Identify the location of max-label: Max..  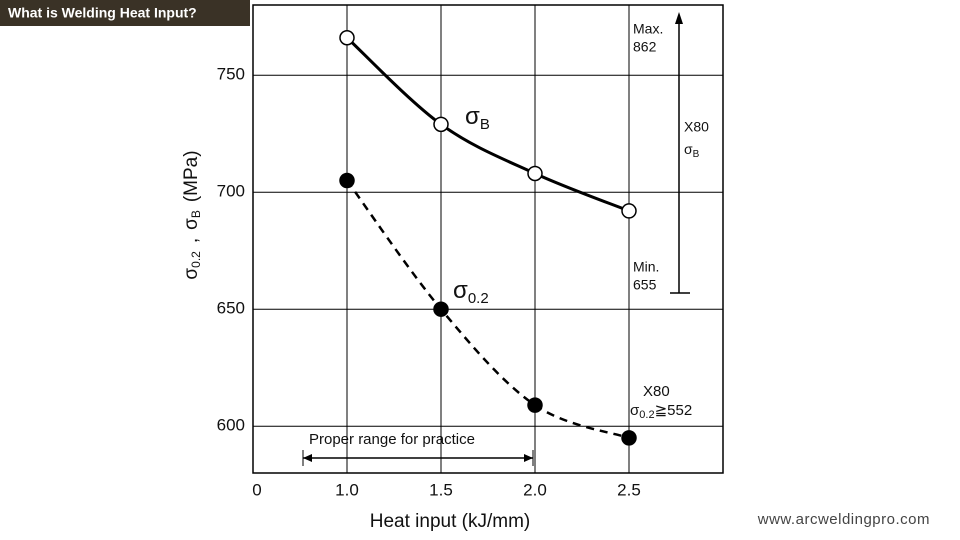
(648, 29).